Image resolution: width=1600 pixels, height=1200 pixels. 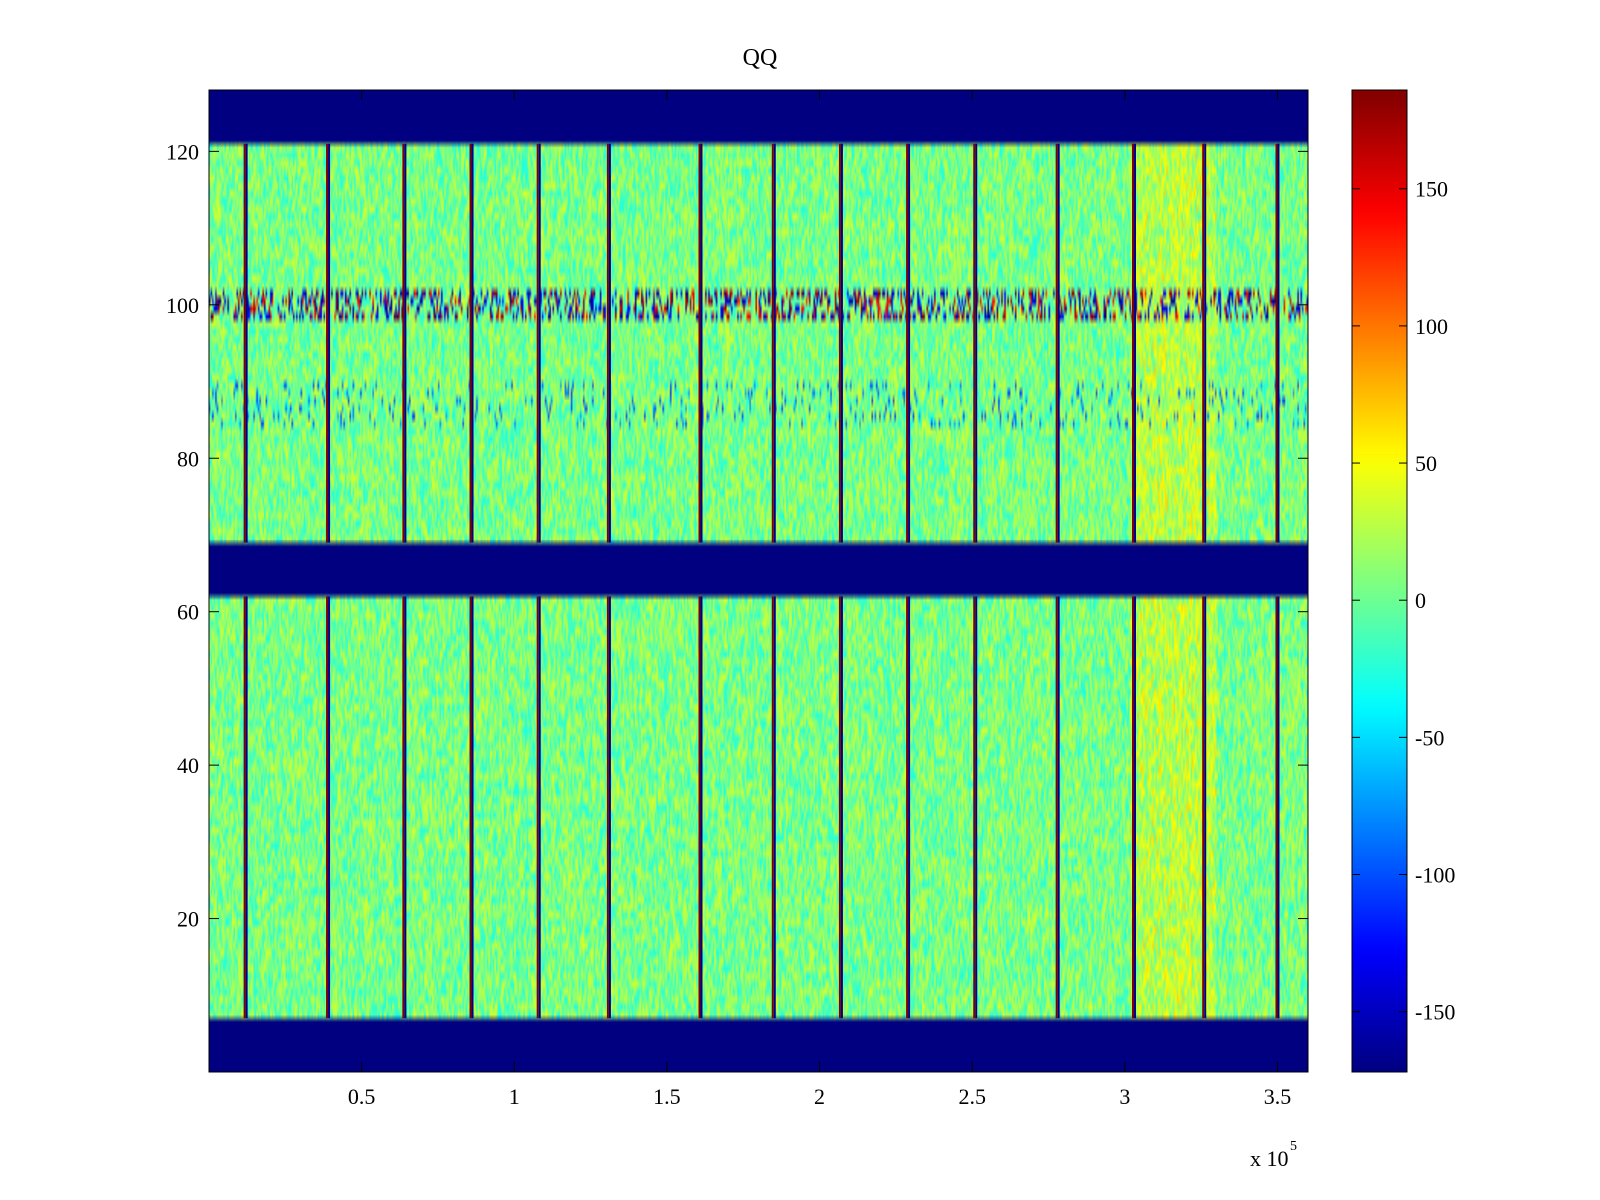 What do you see at coordinates (667, 1096) in the screenshot?
I see `x-tick-label: 1.5` at bounding box center [667, 1096].